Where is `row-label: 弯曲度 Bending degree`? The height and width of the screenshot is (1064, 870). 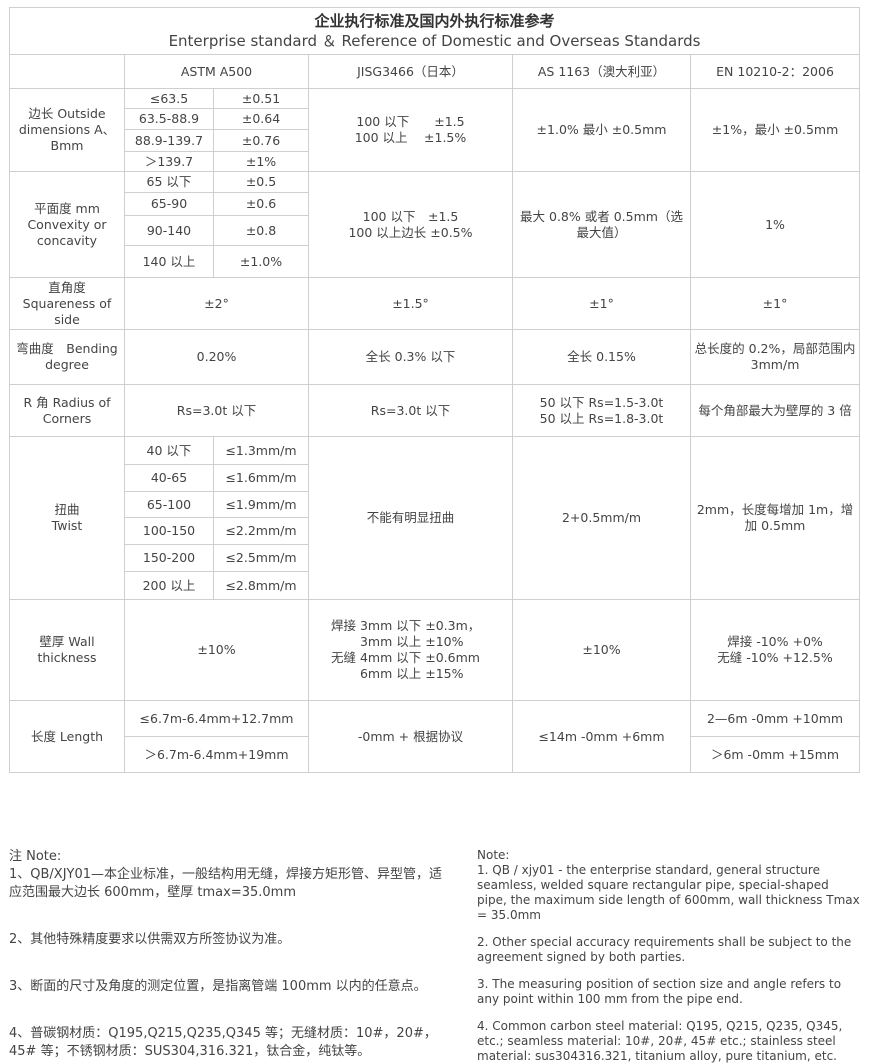
row-label: 弯曲度 Bending degree is located at coordinates (67, 357).